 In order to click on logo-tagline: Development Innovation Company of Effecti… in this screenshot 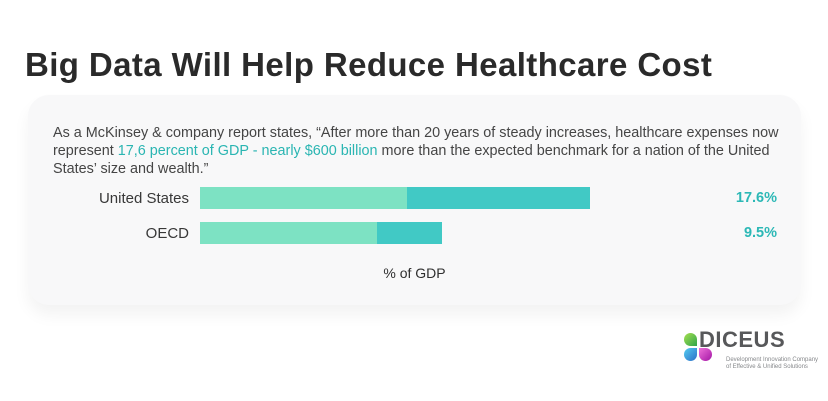, I will do `click(772, 364)`.